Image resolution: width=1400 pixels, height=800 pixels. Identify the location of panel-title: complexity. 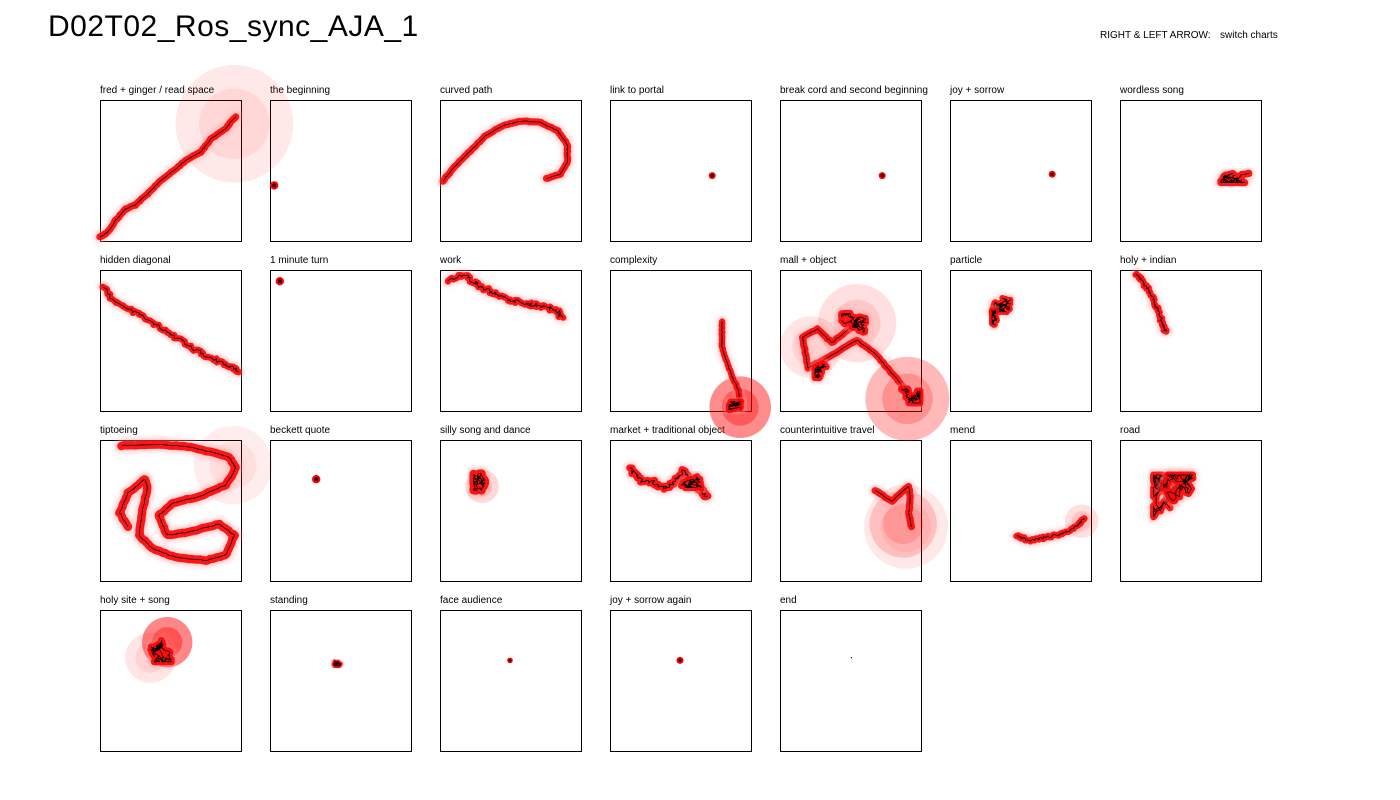
(634, 260).